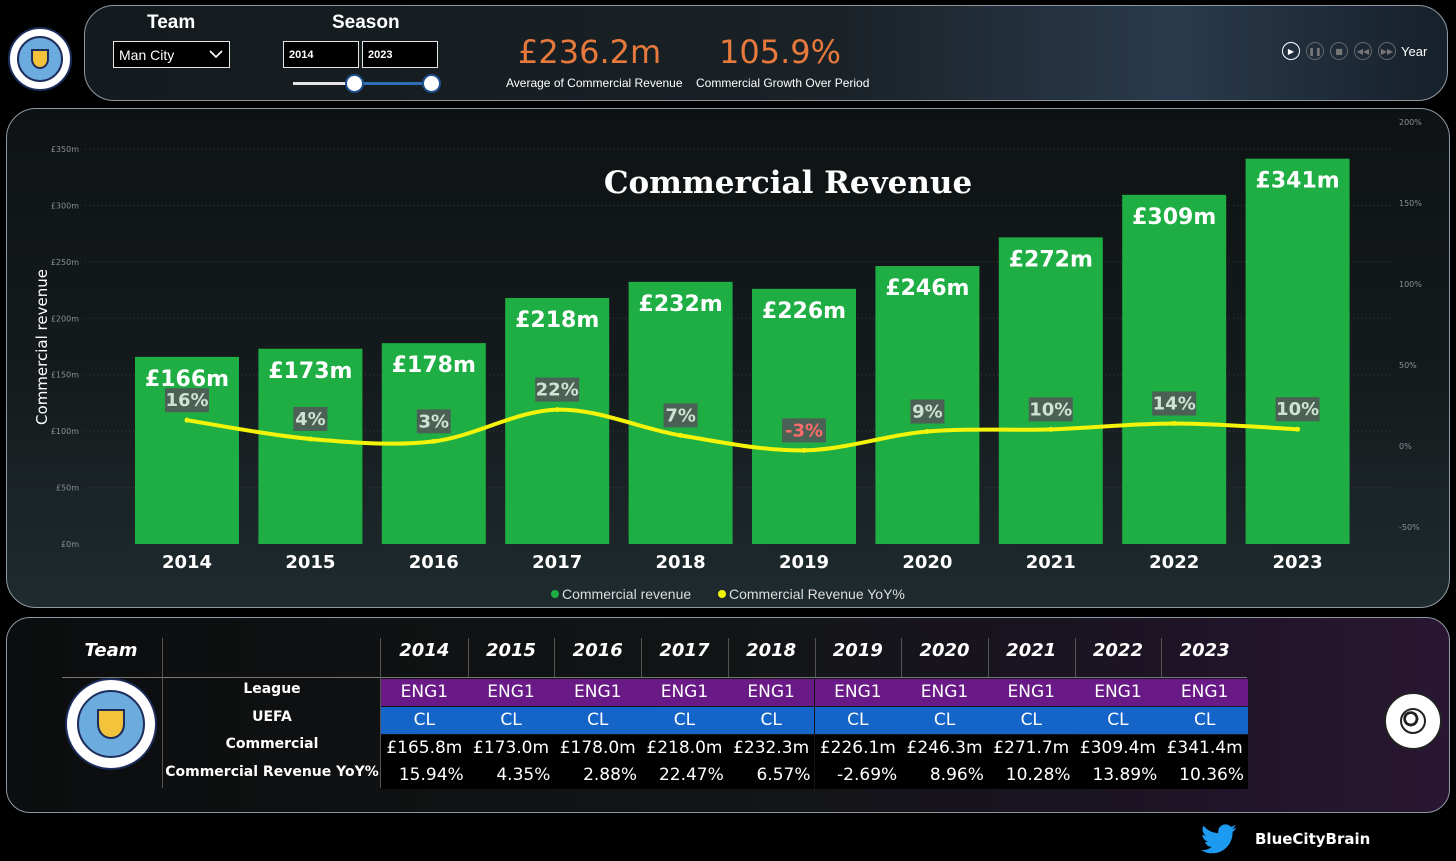 This screenshot has height=861, width=1456. I want to click on twitter-bird-icon, so click(1219, 840).